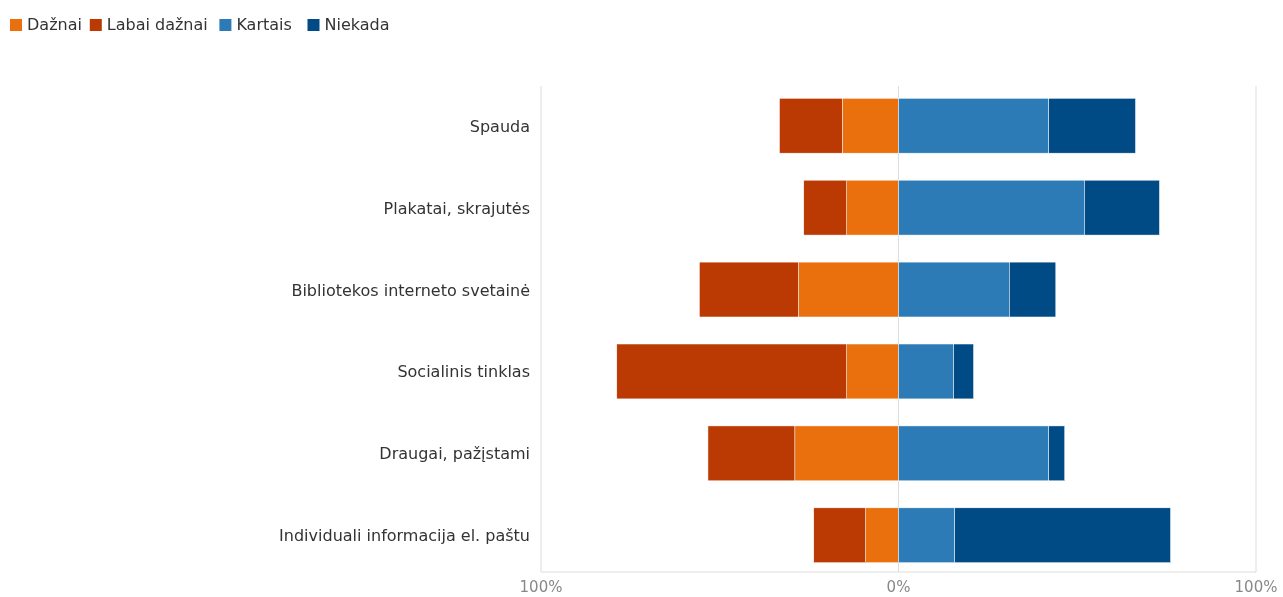  Describe the element at coordinates (463, 372) in the screenshot. I see `y-tick-label: Socialinis tinklas` at that location.